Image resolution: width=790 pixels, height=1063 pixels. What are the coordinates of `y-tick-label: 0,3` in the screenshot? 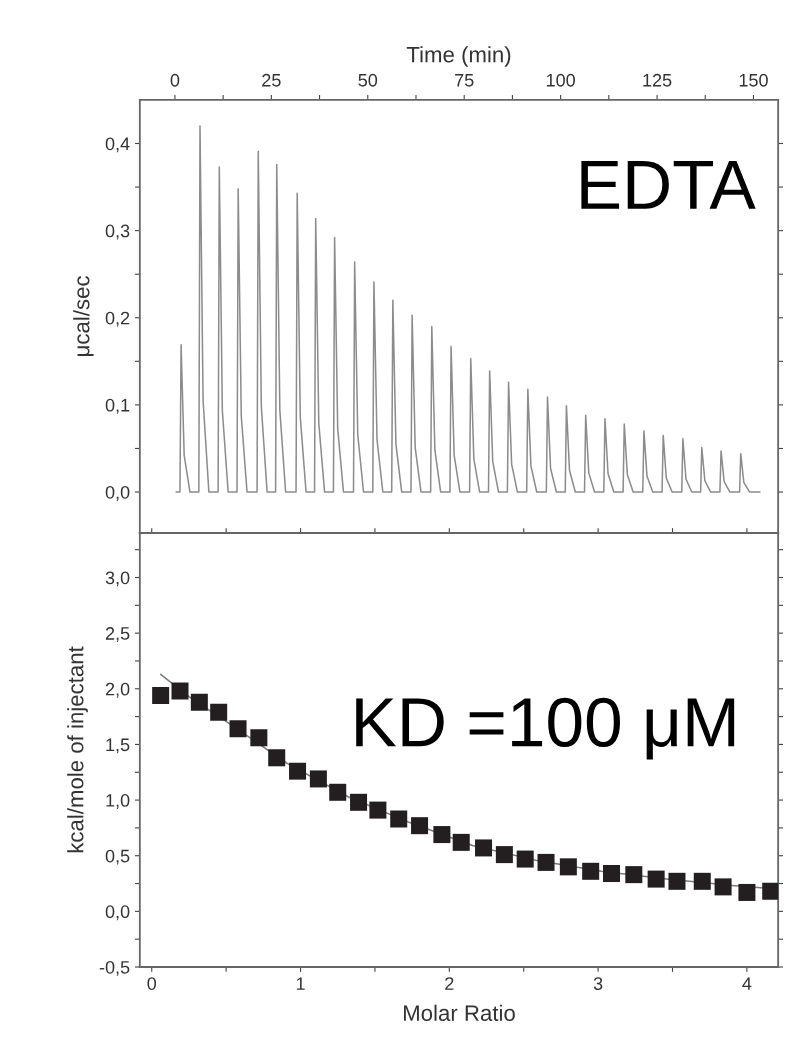 It's located at (117, 232).